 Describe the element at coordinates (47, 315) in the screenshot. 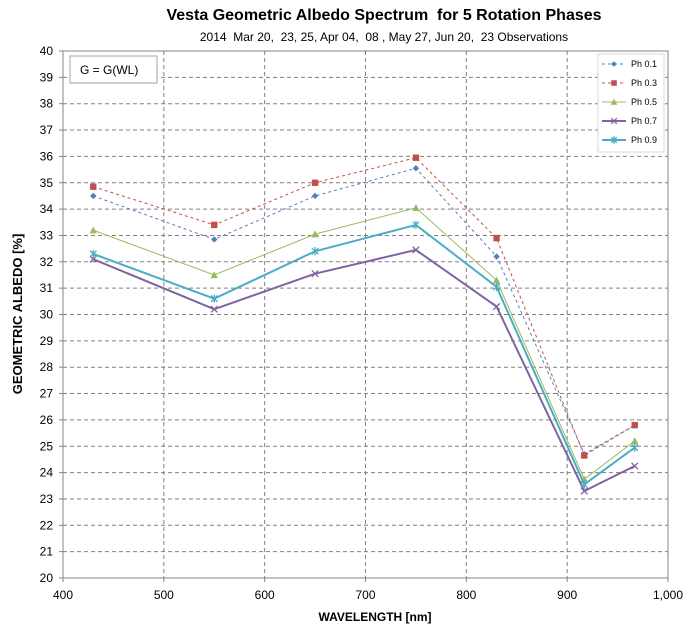

I see `y-tick-label: 30` at that location.